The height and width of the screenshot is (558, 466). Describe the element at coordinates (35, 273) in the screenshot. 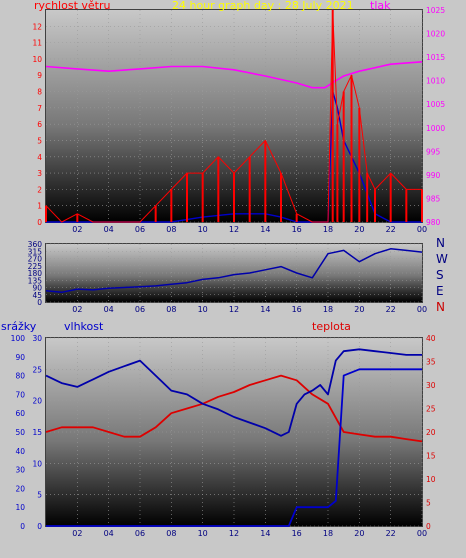

I see `y-tick-label: 180` at that location.